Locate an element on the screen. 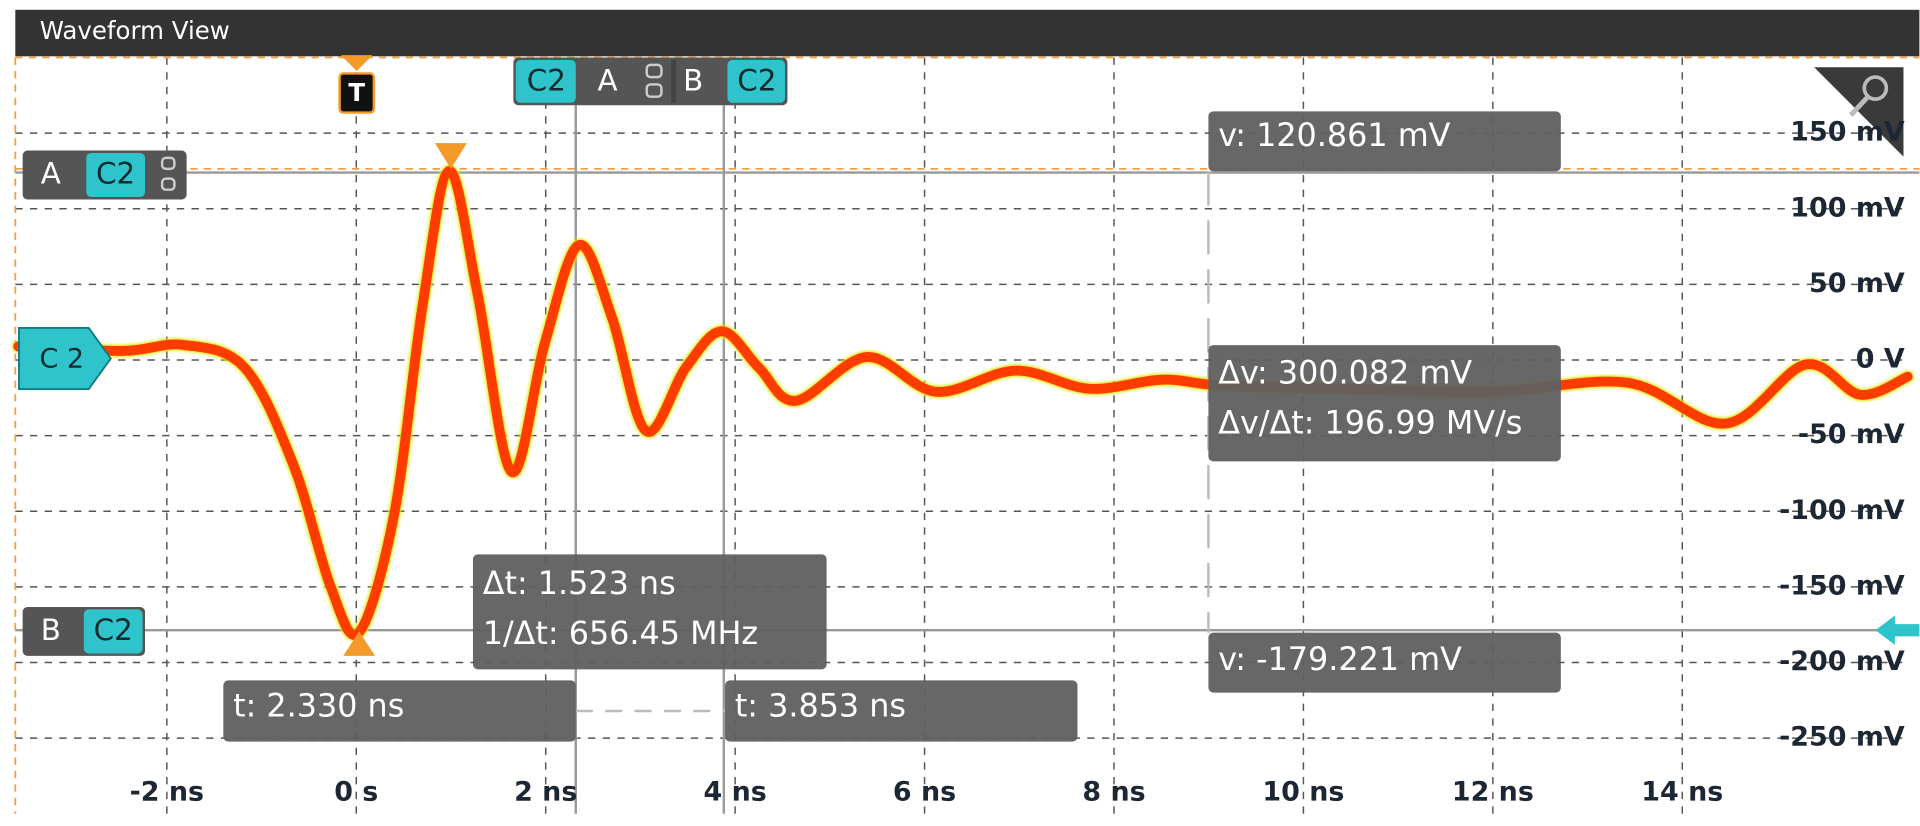 The height and width of the screenshot is (826, 1920). header-bar is located at coordinates (967, 33).